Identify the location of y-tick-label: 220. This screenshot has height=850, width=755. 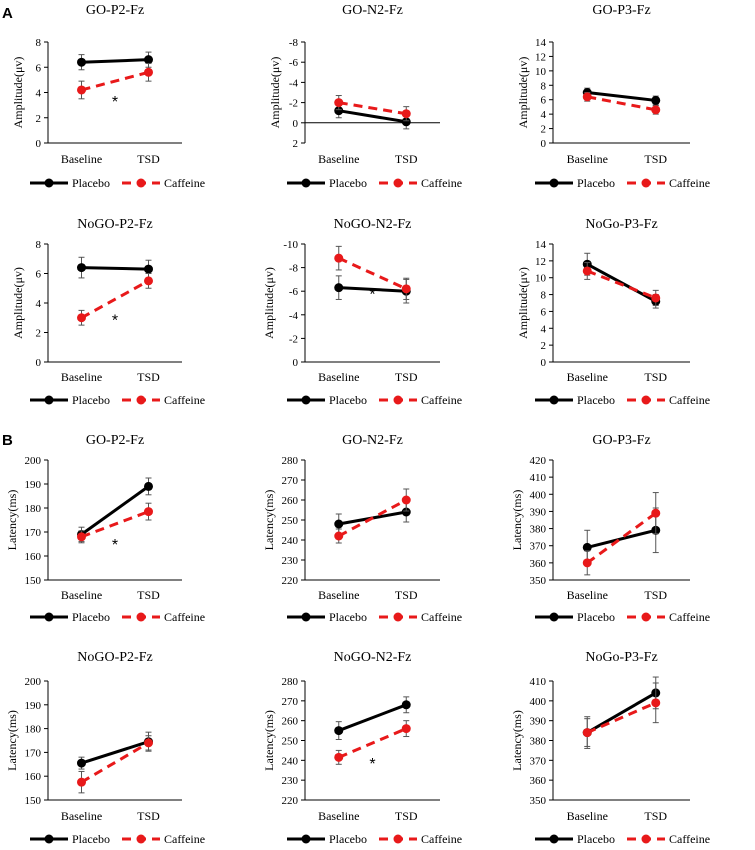
(290, 581).